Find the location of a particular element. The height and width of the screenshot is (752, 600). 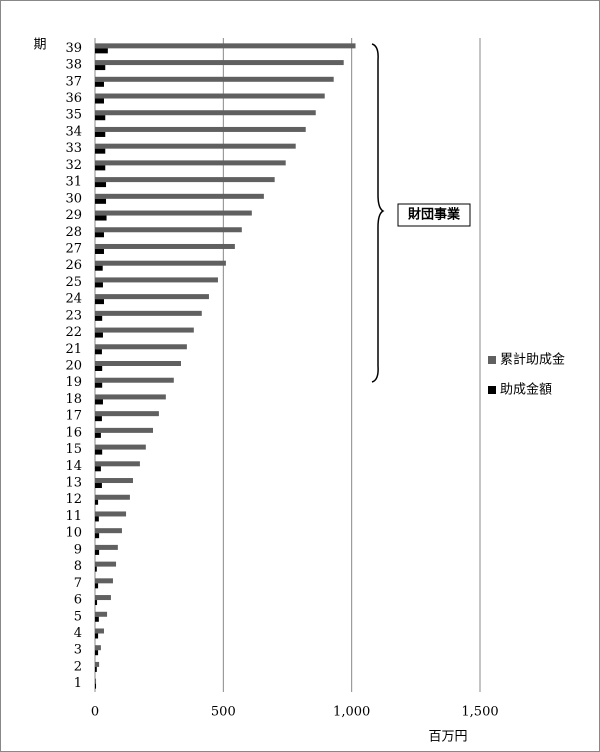

annotation: 財団事業 is located at coordinates (434, 215).